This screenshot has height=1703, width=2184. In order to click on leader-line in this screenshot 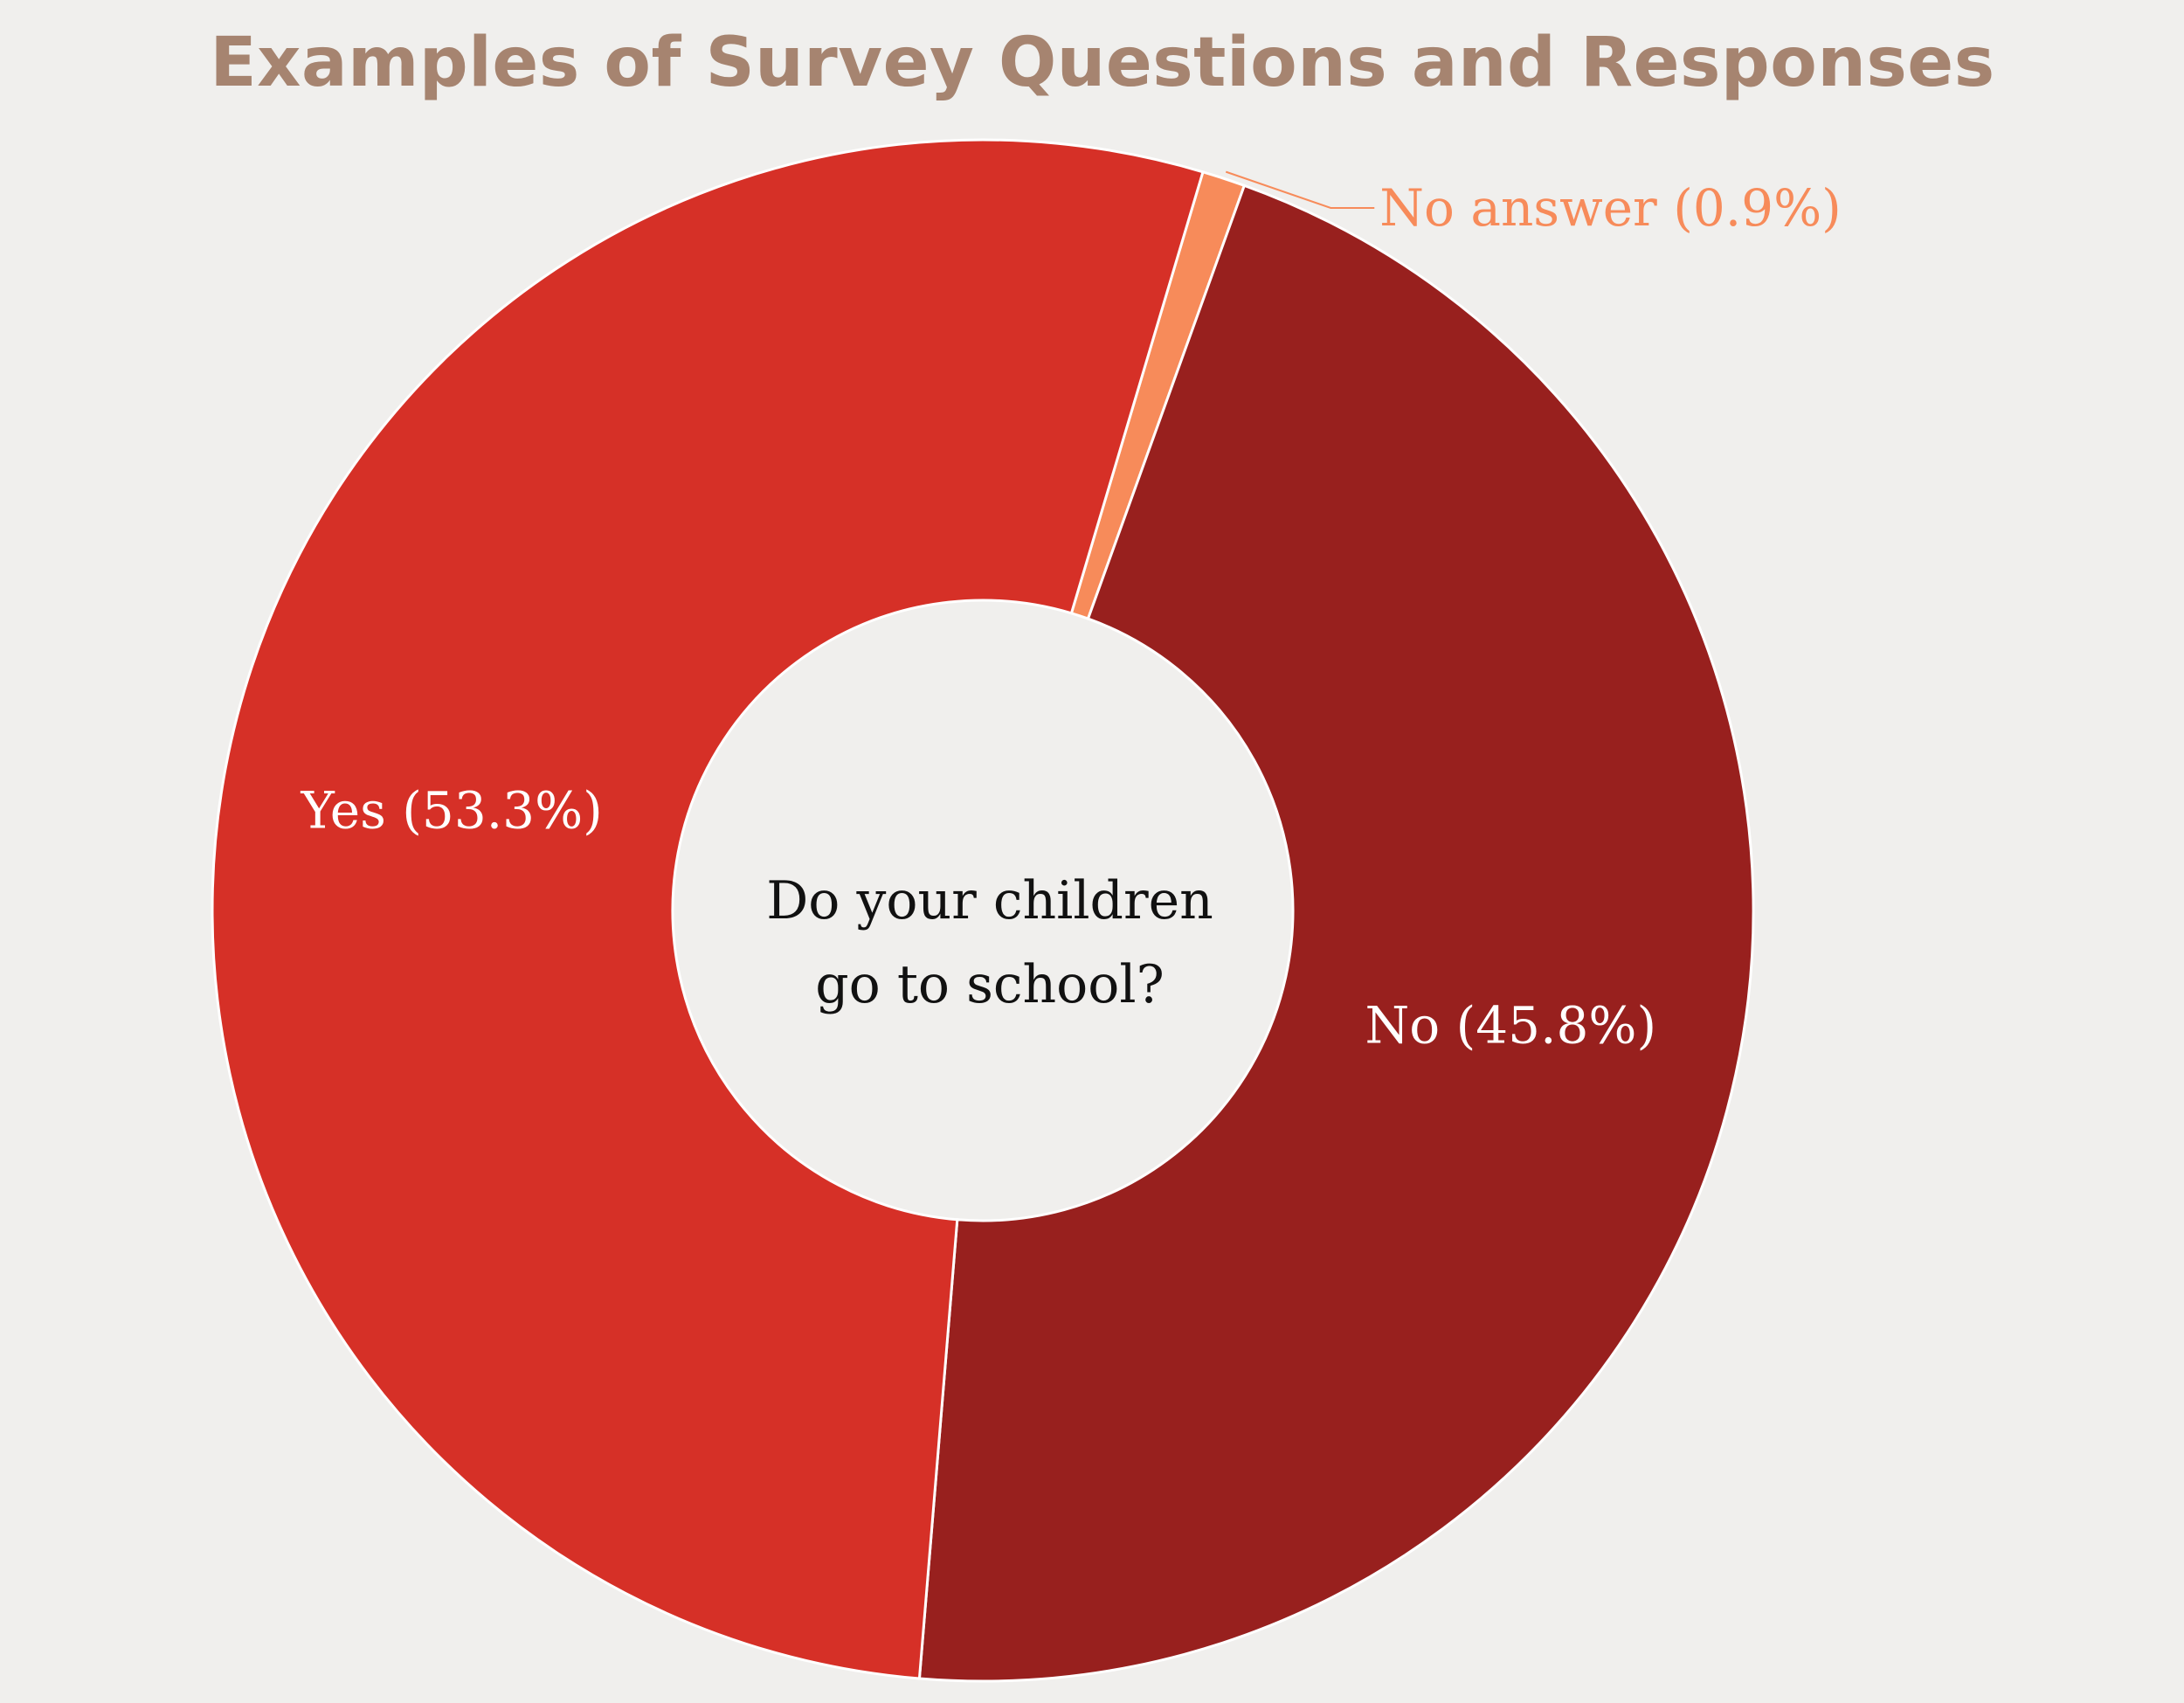, I will do `click(1300, 189)`.